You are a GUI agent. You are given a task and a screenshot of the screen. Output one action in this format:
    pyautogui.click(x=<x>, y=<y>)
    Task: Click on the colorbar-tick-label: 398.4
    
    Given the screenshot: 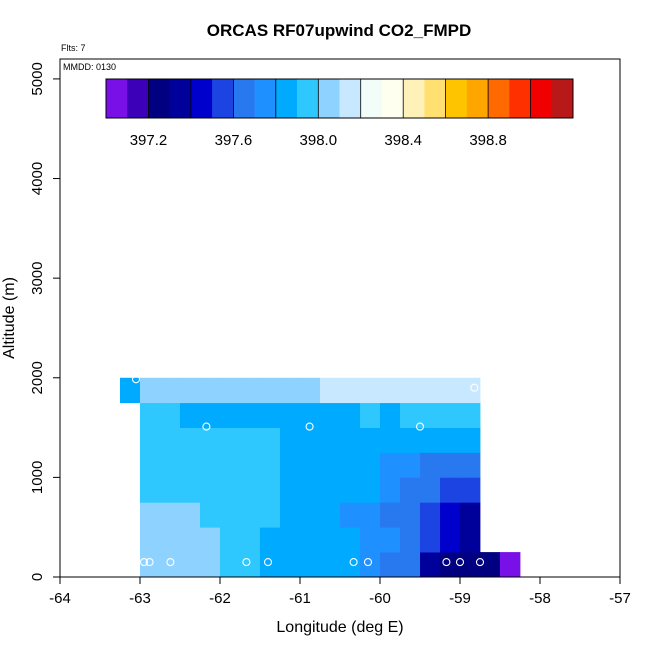 What is the action you would take?
    pyautogui.click(x=403, y=140)
    